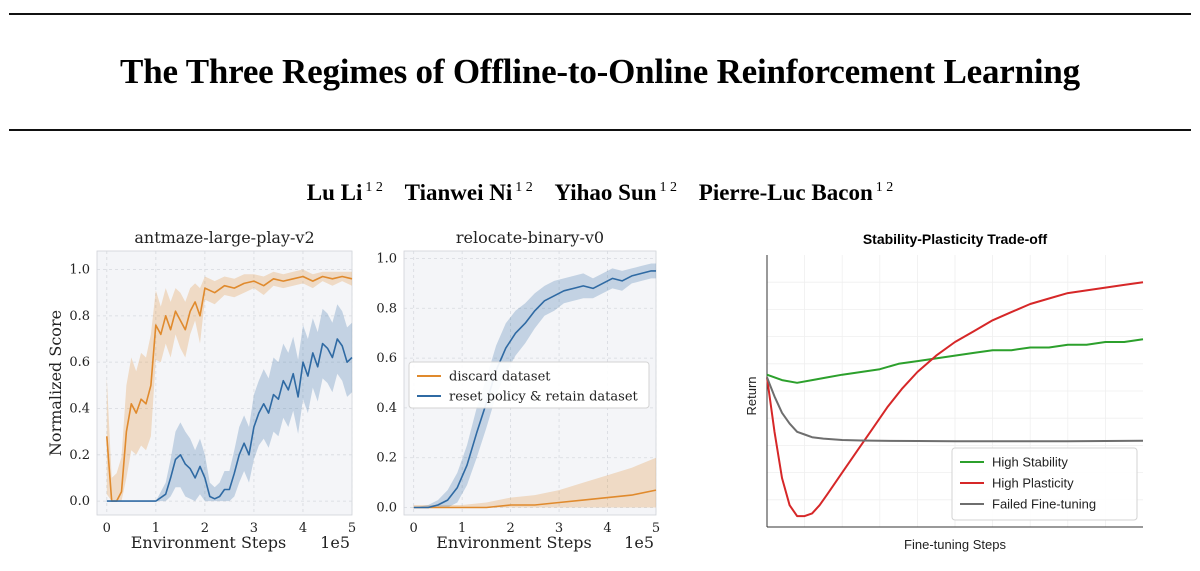 The height and width of the screenshot is (571, 1200). What do you see at coordinates (224, 237) in the screenshot?
I see `chart-title: antmaze-large-play-v2` at bounding box center [224, 237].